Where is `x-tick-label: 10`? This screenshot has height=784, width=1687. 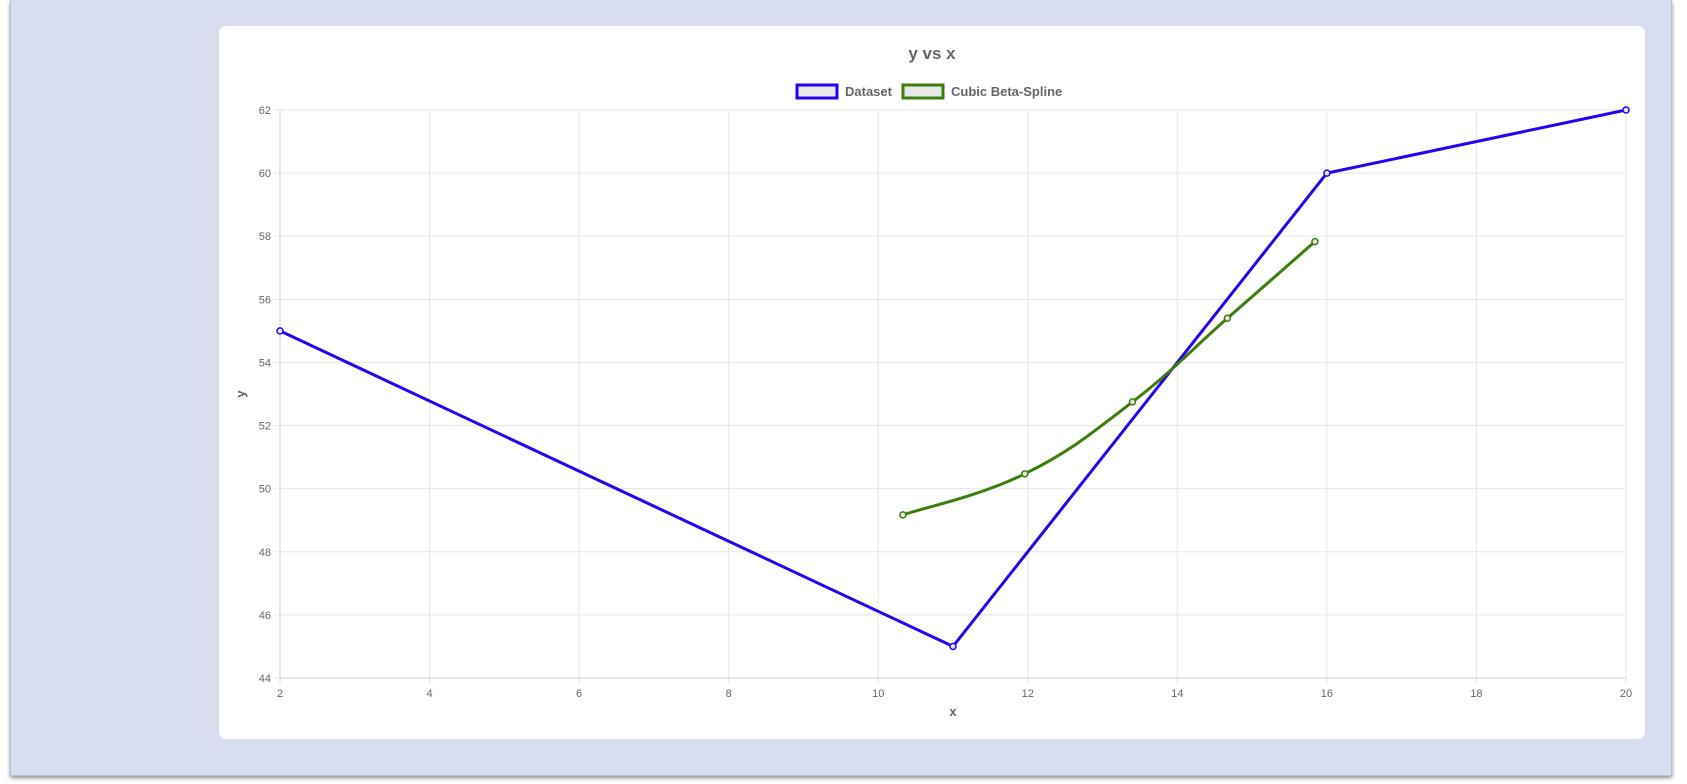
x-tick-label: 10 is located at coordinates (878, 694).